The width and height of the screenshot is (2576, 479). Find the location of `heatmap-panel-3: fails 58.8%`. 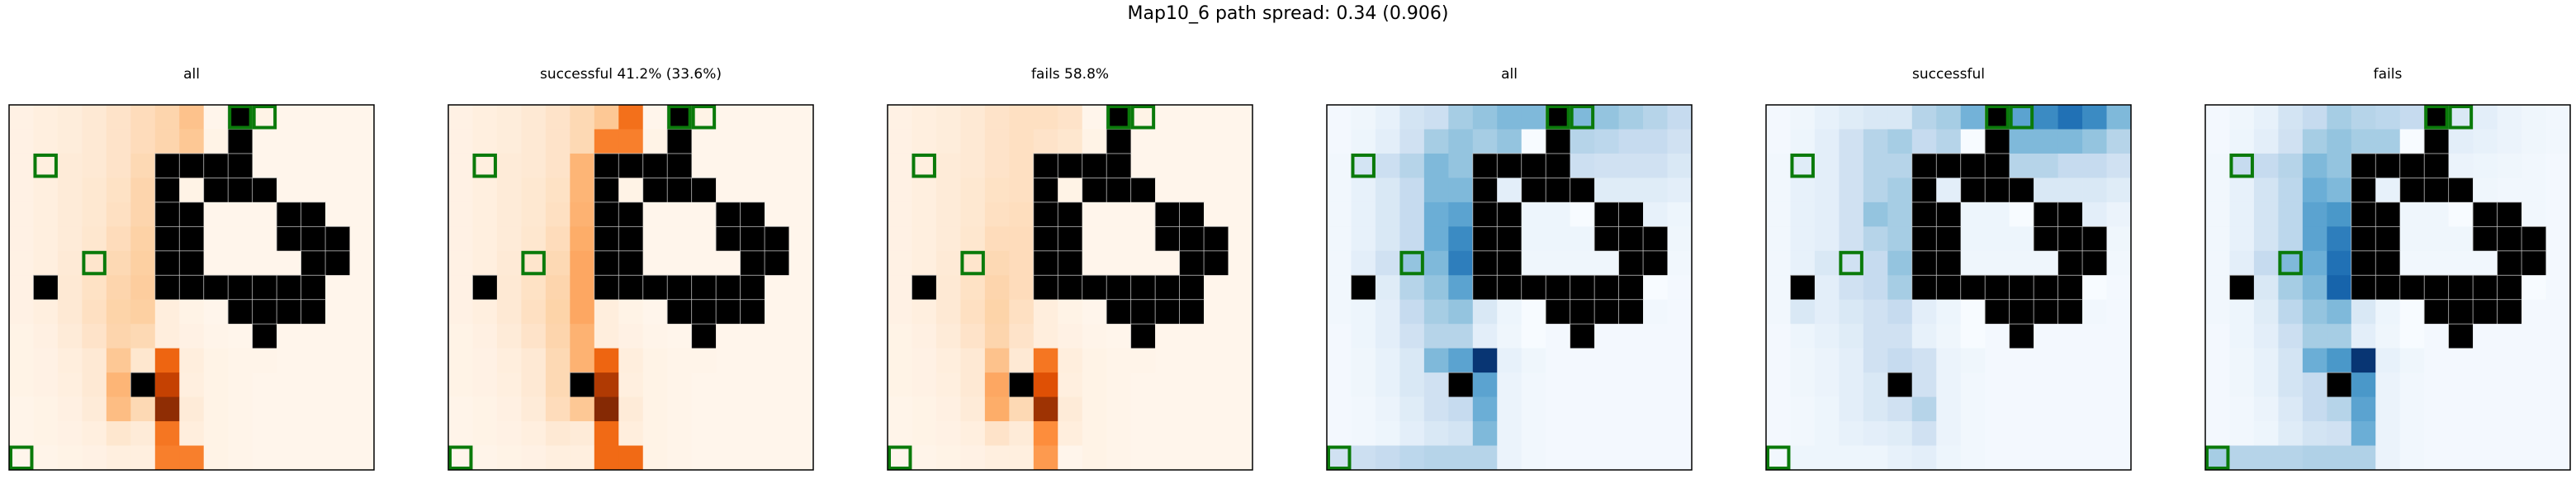

heatmap-panel-3: fails 58.8% is located at coordinates (1070, 270).